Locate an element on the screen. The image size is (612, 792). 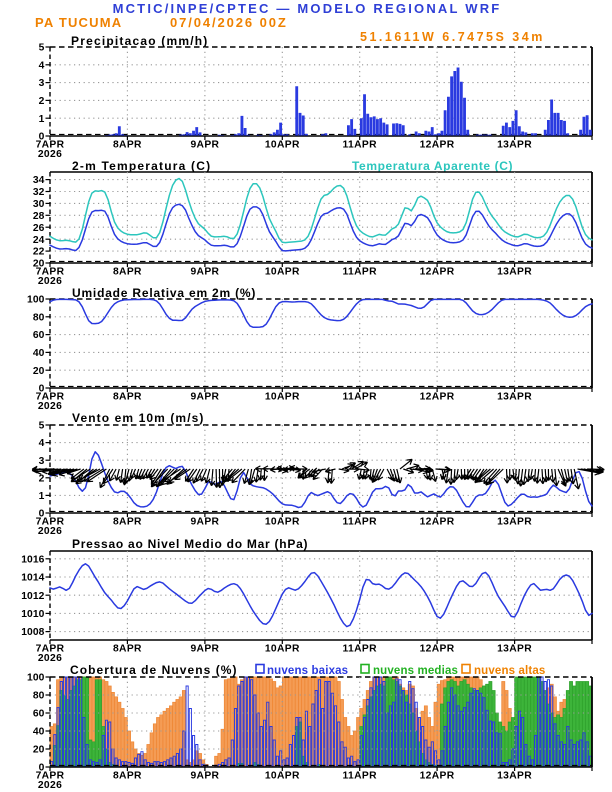
svg-text: 1014 is located at coordinates (32, 578).